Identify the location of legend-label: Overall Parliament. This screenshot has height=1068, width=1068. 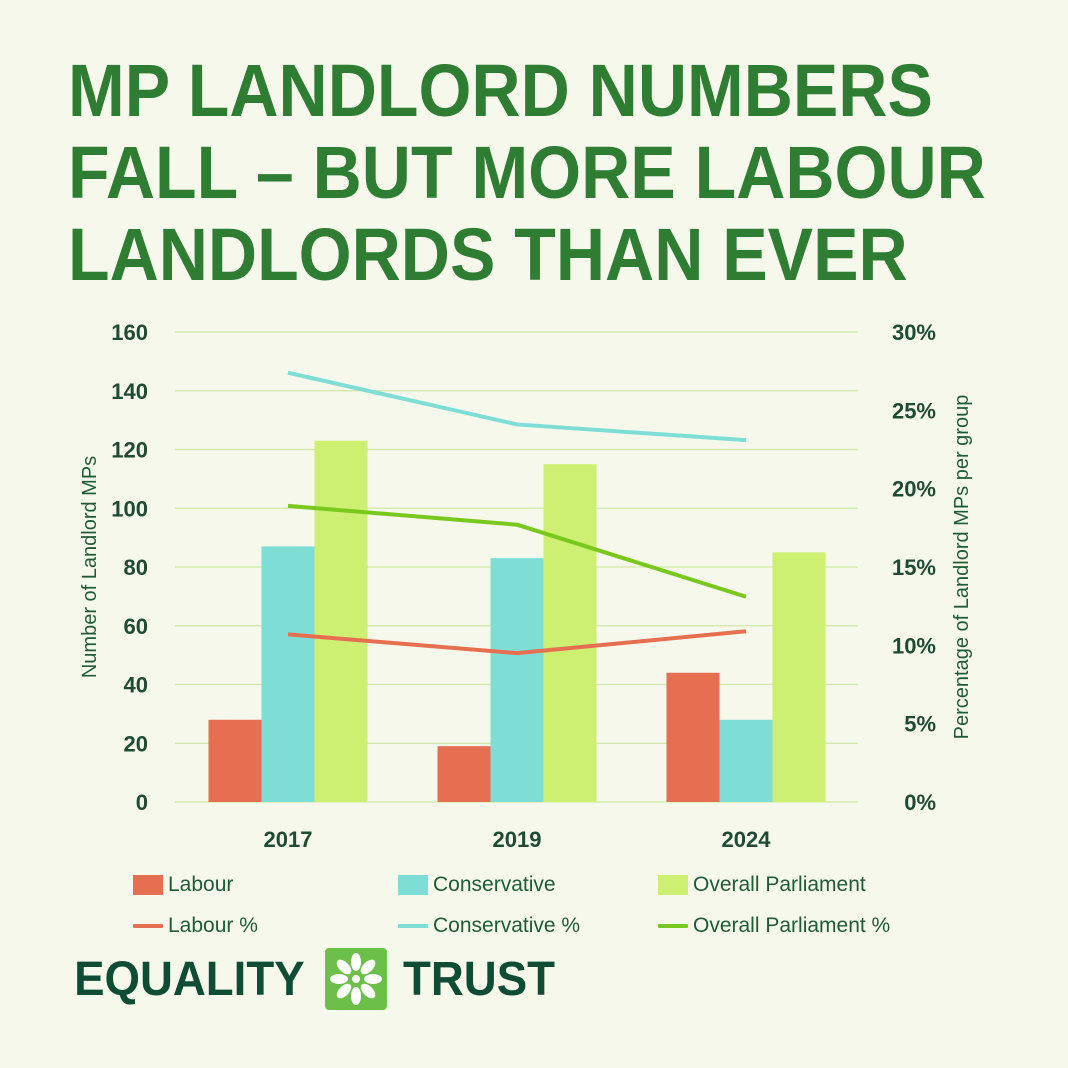
(779, 884).